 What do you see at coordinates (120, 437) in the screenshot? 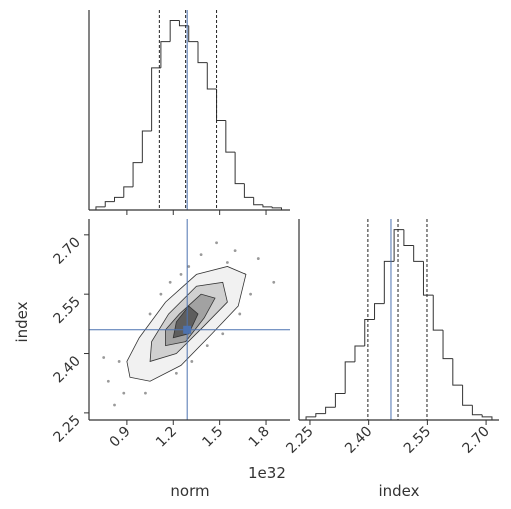
I see `x-tick-label: 0.9` at bounding box center [120, 437].